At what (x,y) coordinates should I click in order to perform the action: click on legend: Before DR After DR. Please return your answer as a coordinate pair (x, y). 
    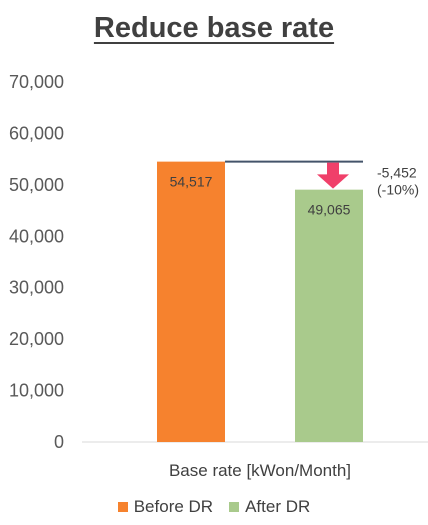
    Looking at the image, I should click on (214, 507).